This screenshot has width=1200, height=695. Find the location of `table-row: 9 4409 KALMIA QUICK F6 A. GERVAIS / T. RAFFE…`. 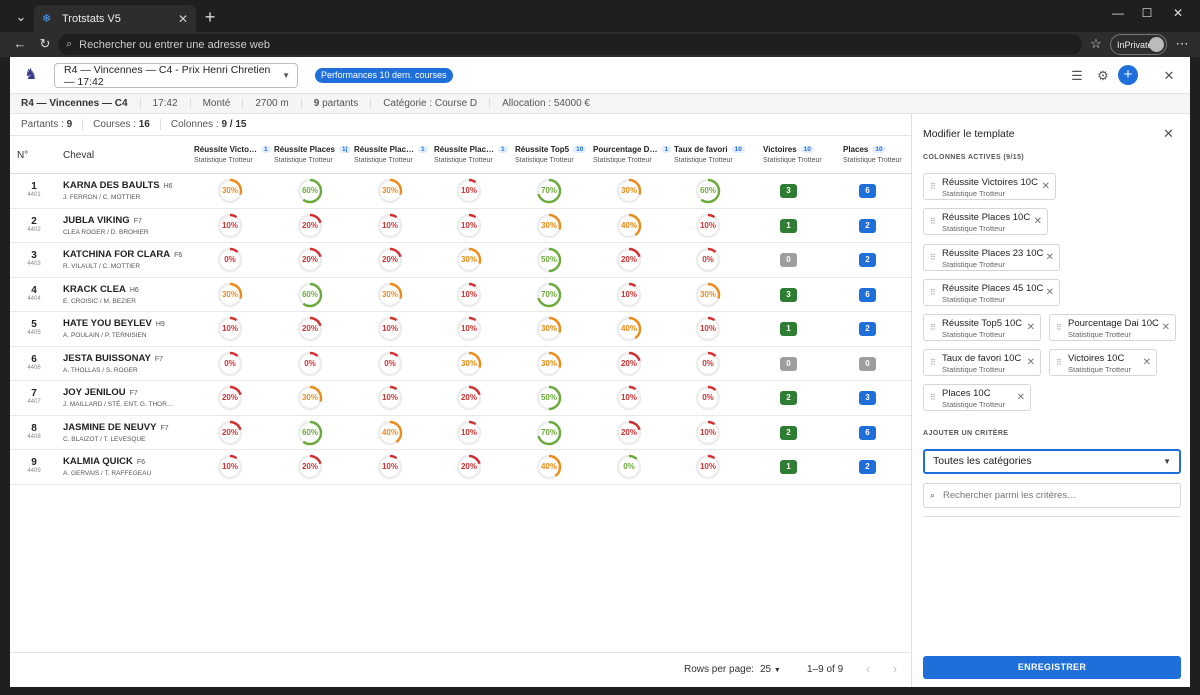

table-row: 9 4409 KALMIA QUICK F6 A. GERVAIS / T. RAFFE… is located at coordinates (460, 467).